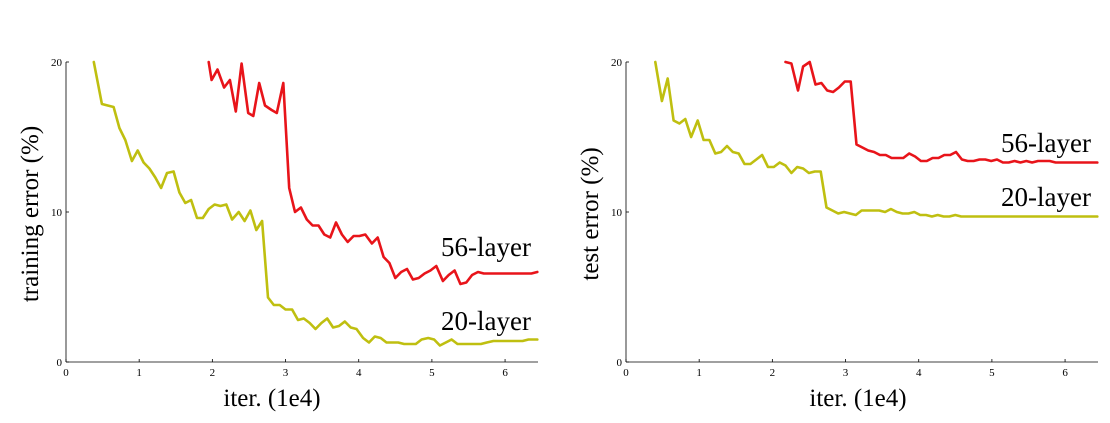 The width and height of the screenshot is (1110, 423). What do you see at coordinates (919, 373) in the screenshot?
I see `test-x-tick-label: 4` at bounding box center [919, 373].